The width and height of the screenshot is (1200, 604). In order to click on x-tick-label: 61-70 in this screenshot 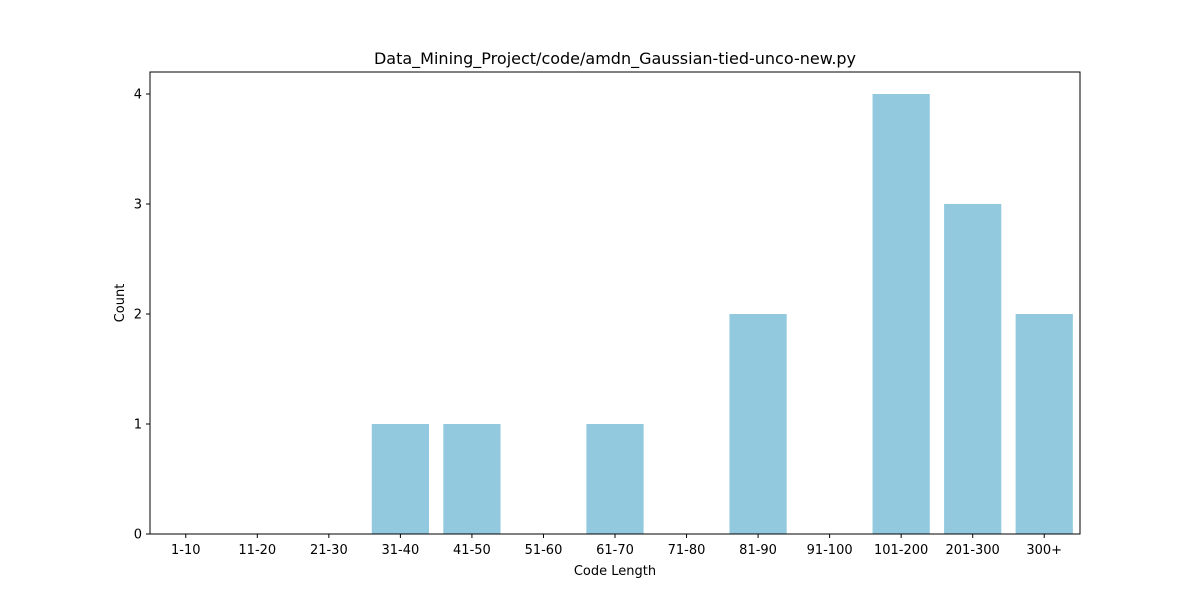, I will do `click(615, 550)`.